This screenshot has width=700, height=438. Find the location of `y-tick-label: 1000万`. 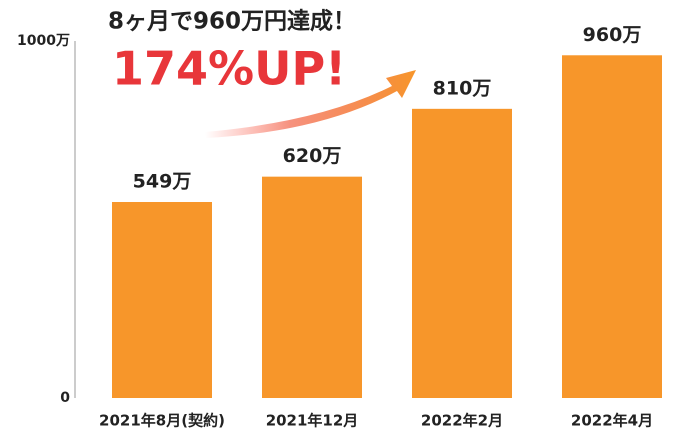

y-tick-label: 1000万 is located at coordinates (43, 41).